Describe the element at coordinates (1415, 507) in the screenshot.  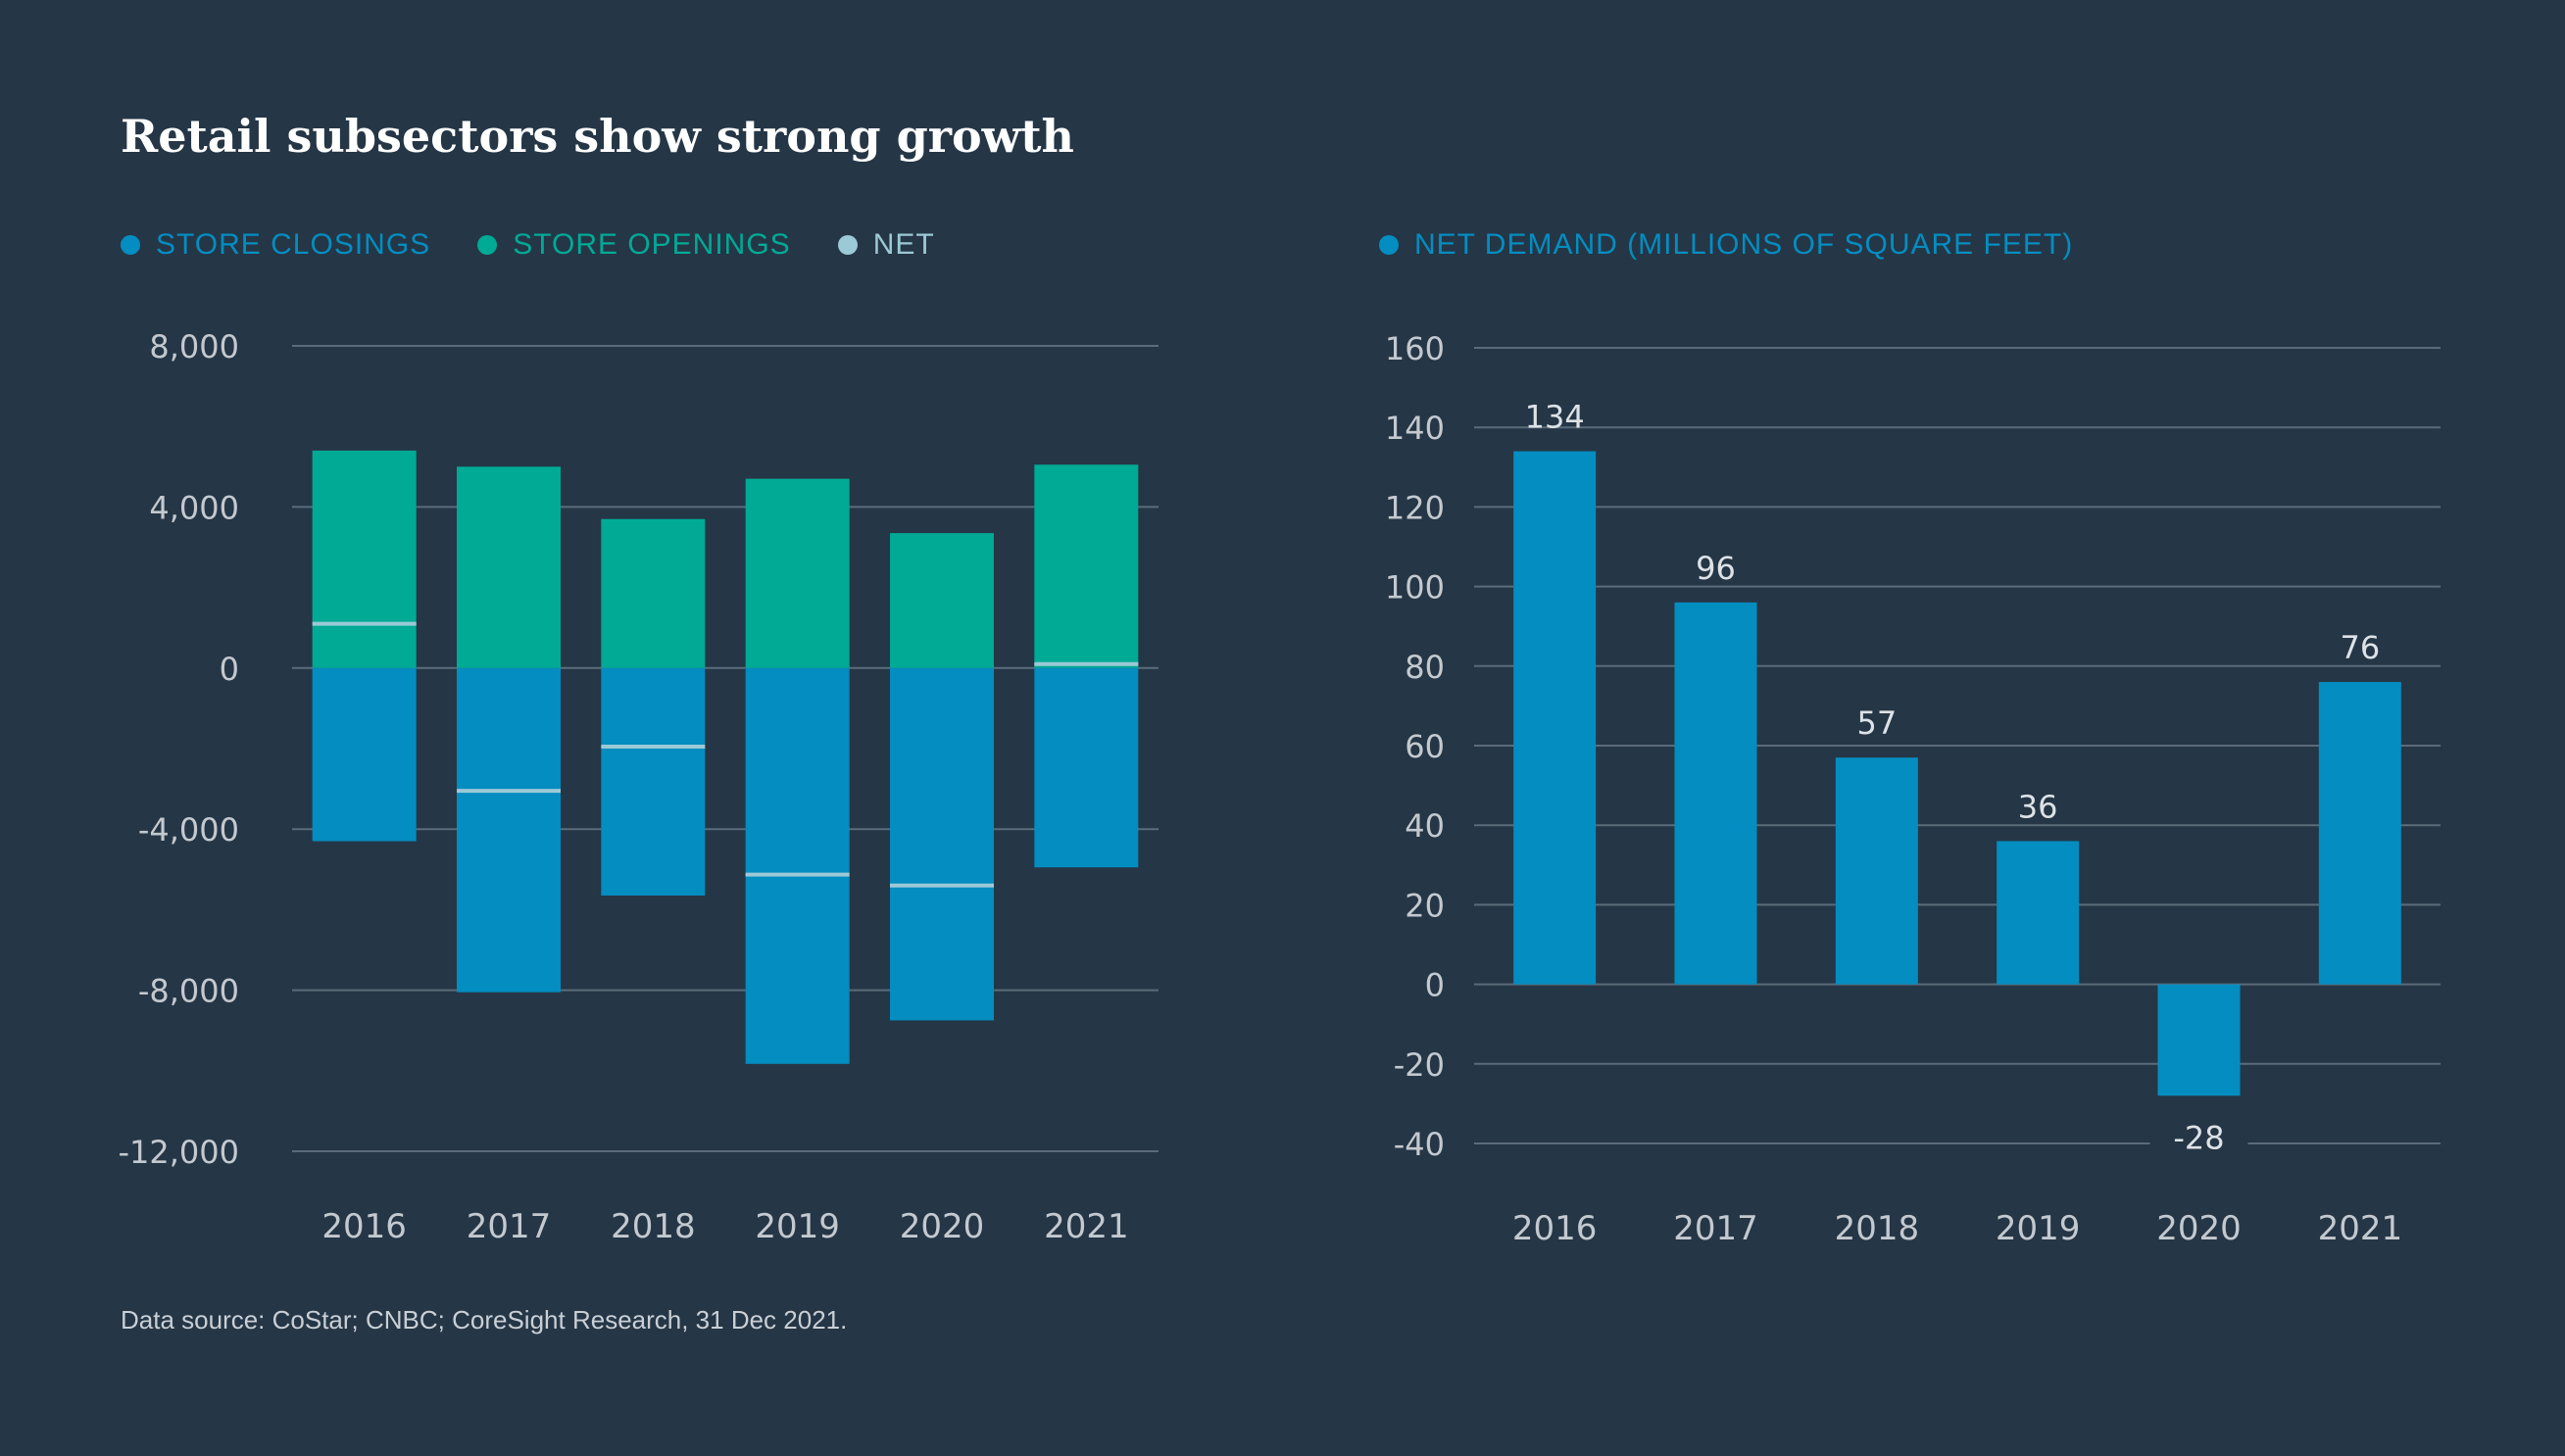
I see `y-tick-label: 120` at that location.